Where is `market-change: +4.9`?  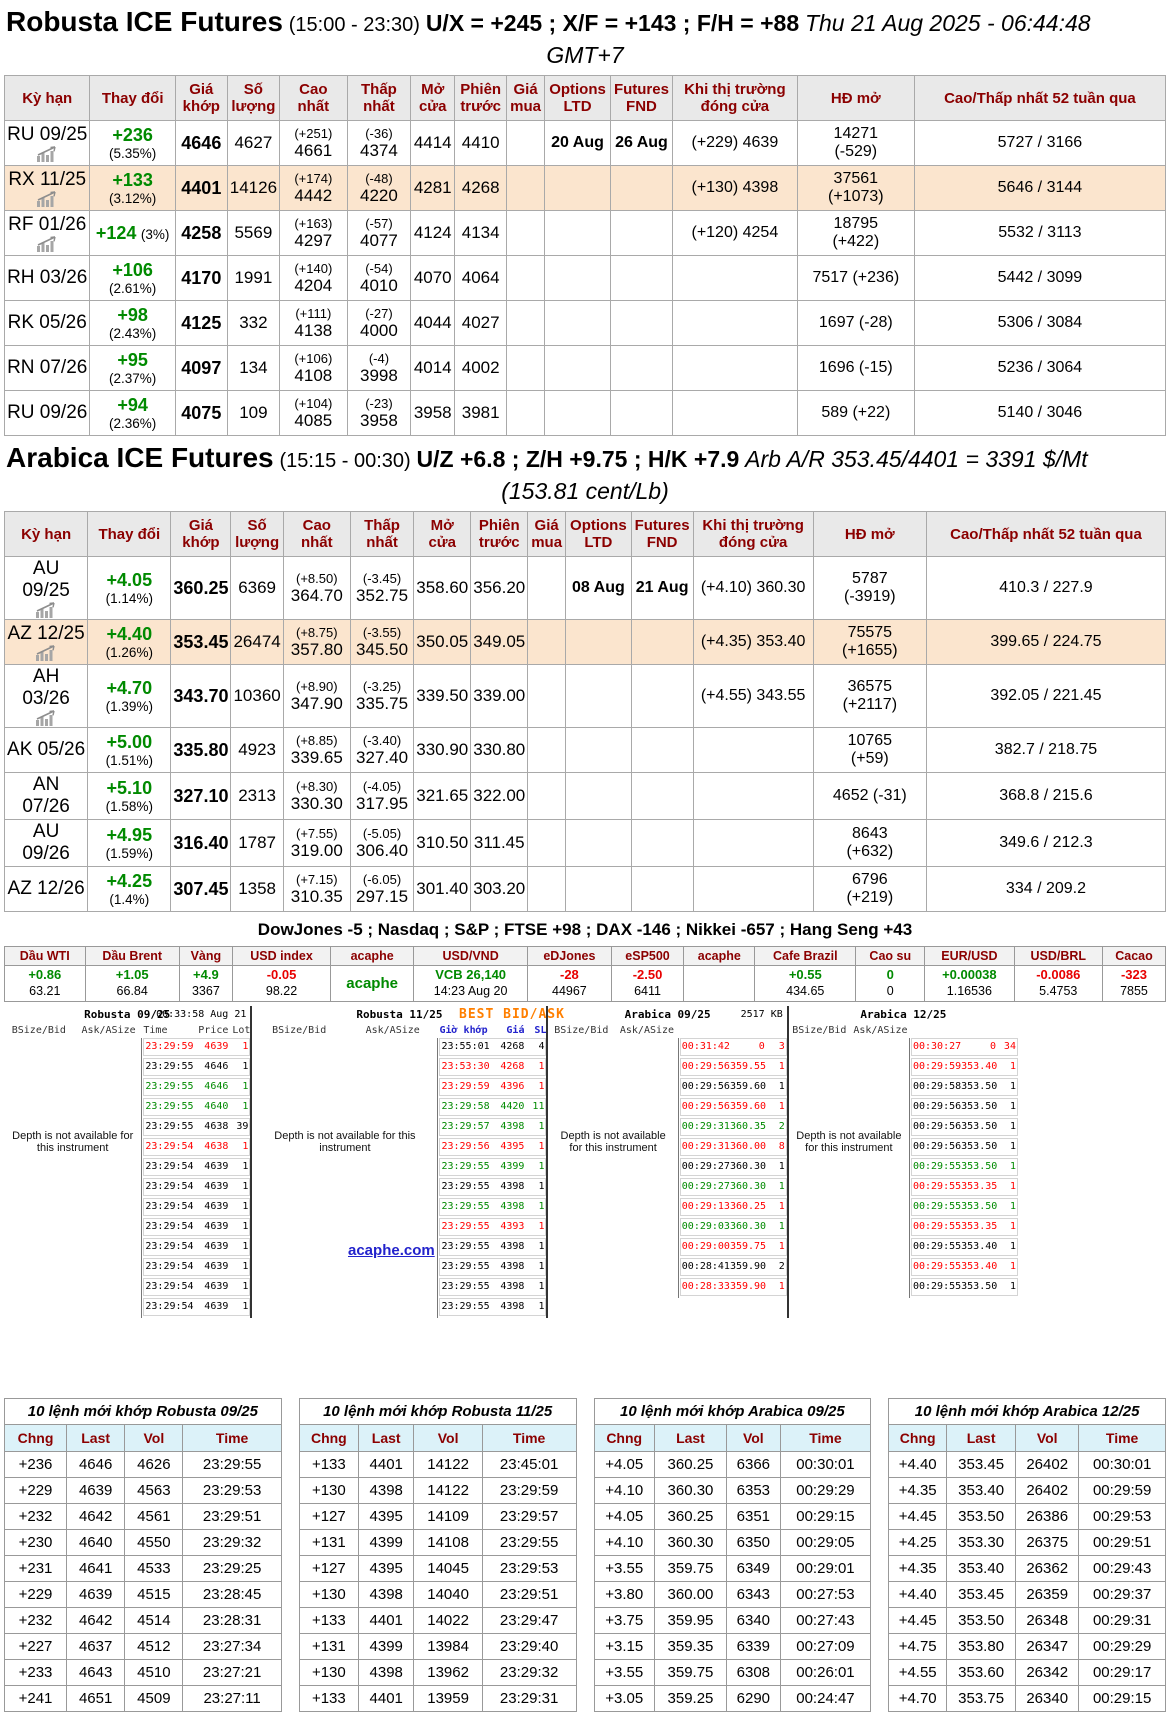 market-change: +4.9 is located at coordinates (206, 974).